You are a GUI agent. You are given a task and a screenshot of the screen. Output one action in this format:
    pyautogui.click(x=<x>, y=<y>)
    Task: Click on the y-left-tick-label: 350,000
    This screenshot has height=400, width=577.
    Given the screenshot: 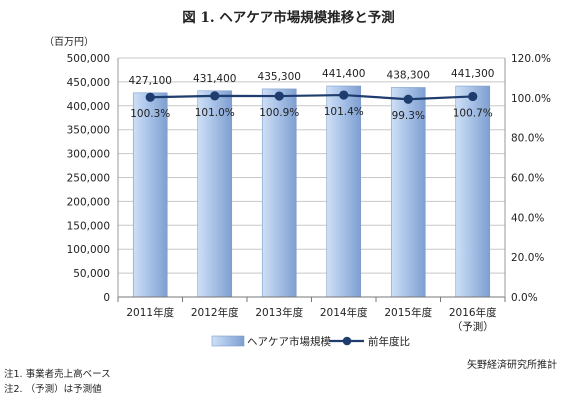 What is the action you would take?
    pyautogui.click(x=88, y=131)
    